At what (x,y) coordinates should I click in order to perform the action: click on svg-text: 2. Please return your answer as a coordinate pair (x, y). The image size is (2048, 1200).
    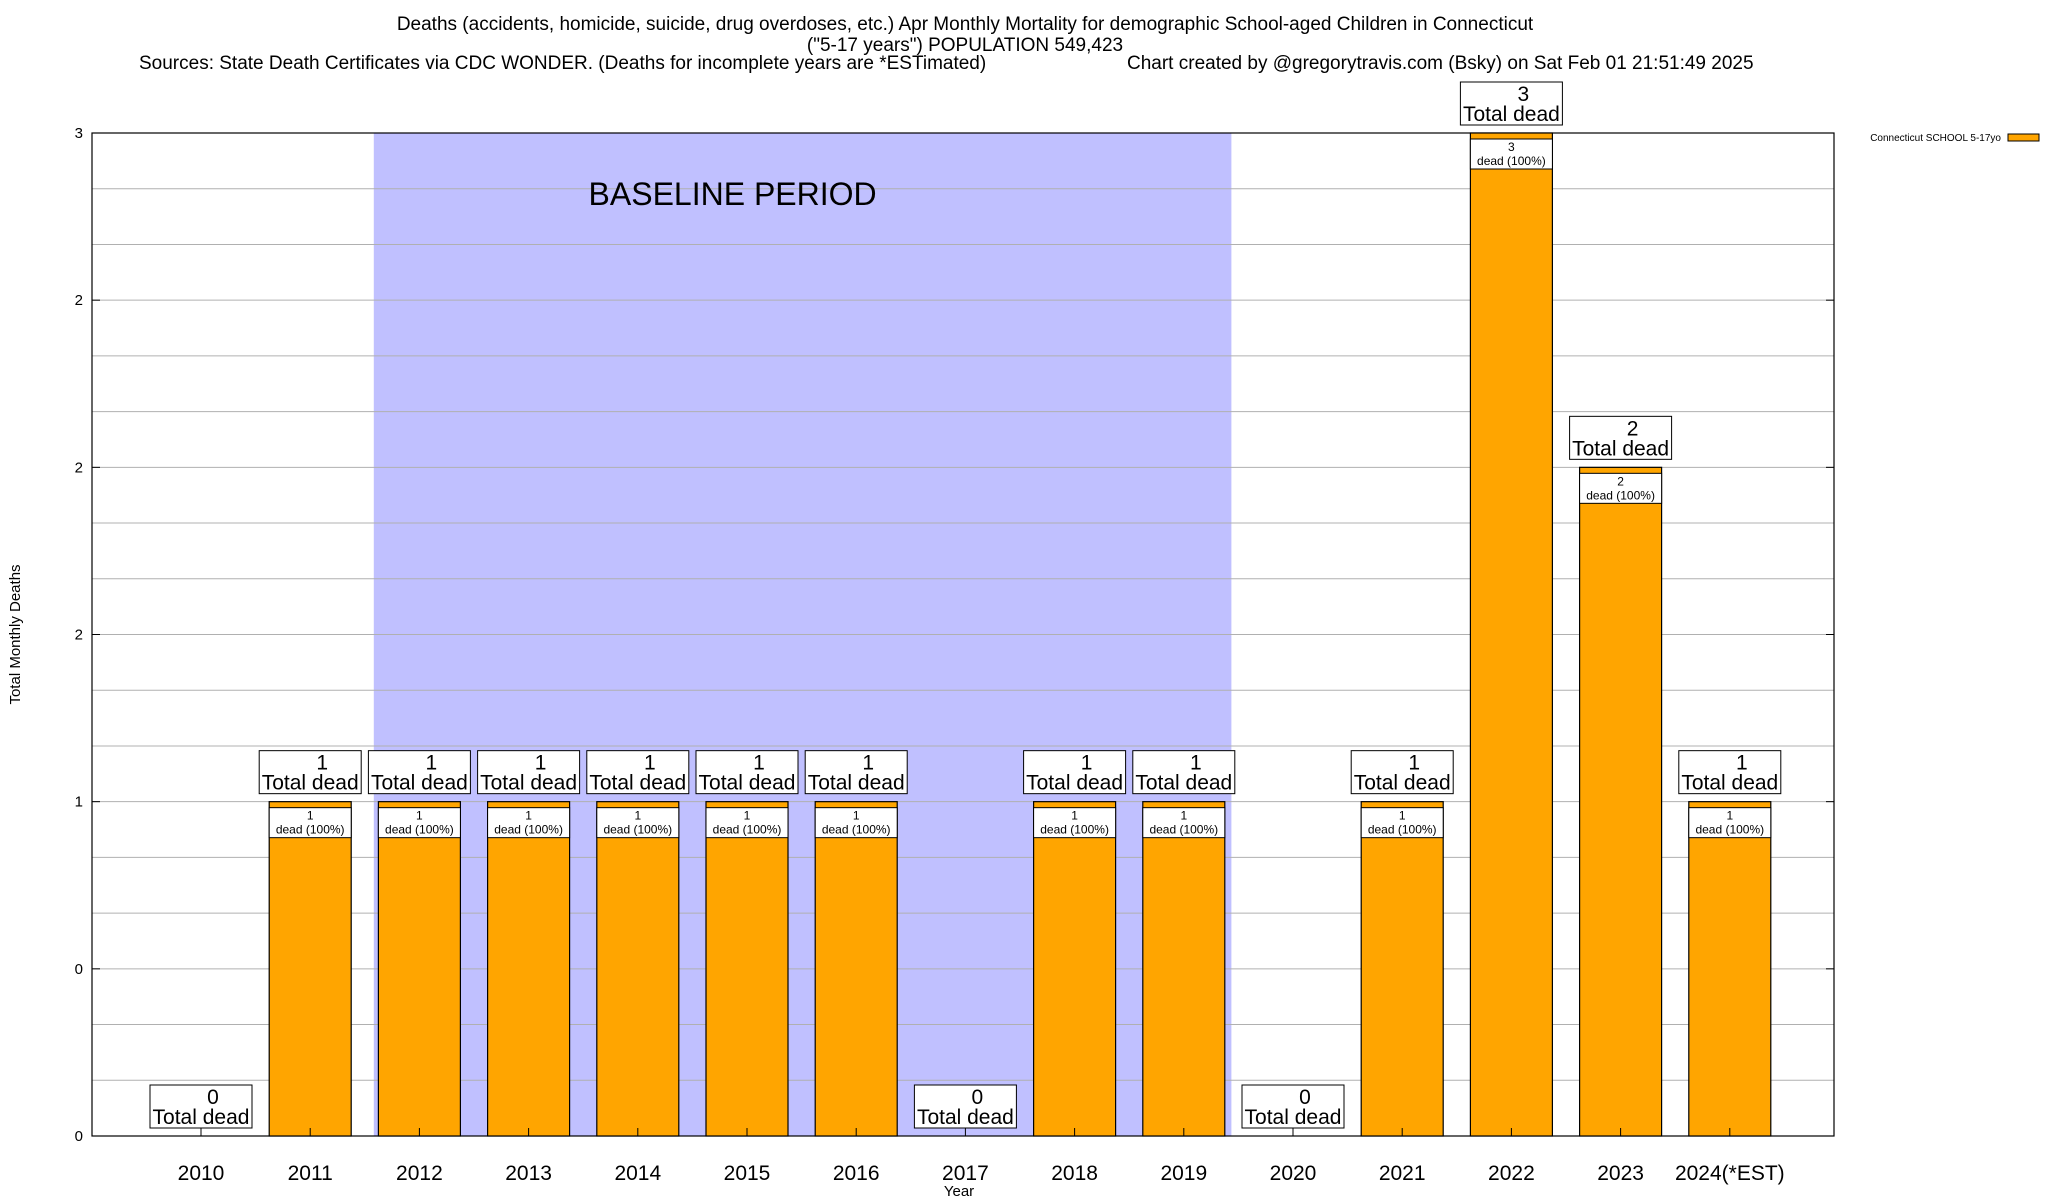
    Looking at the image, I should click on (1633, 428).